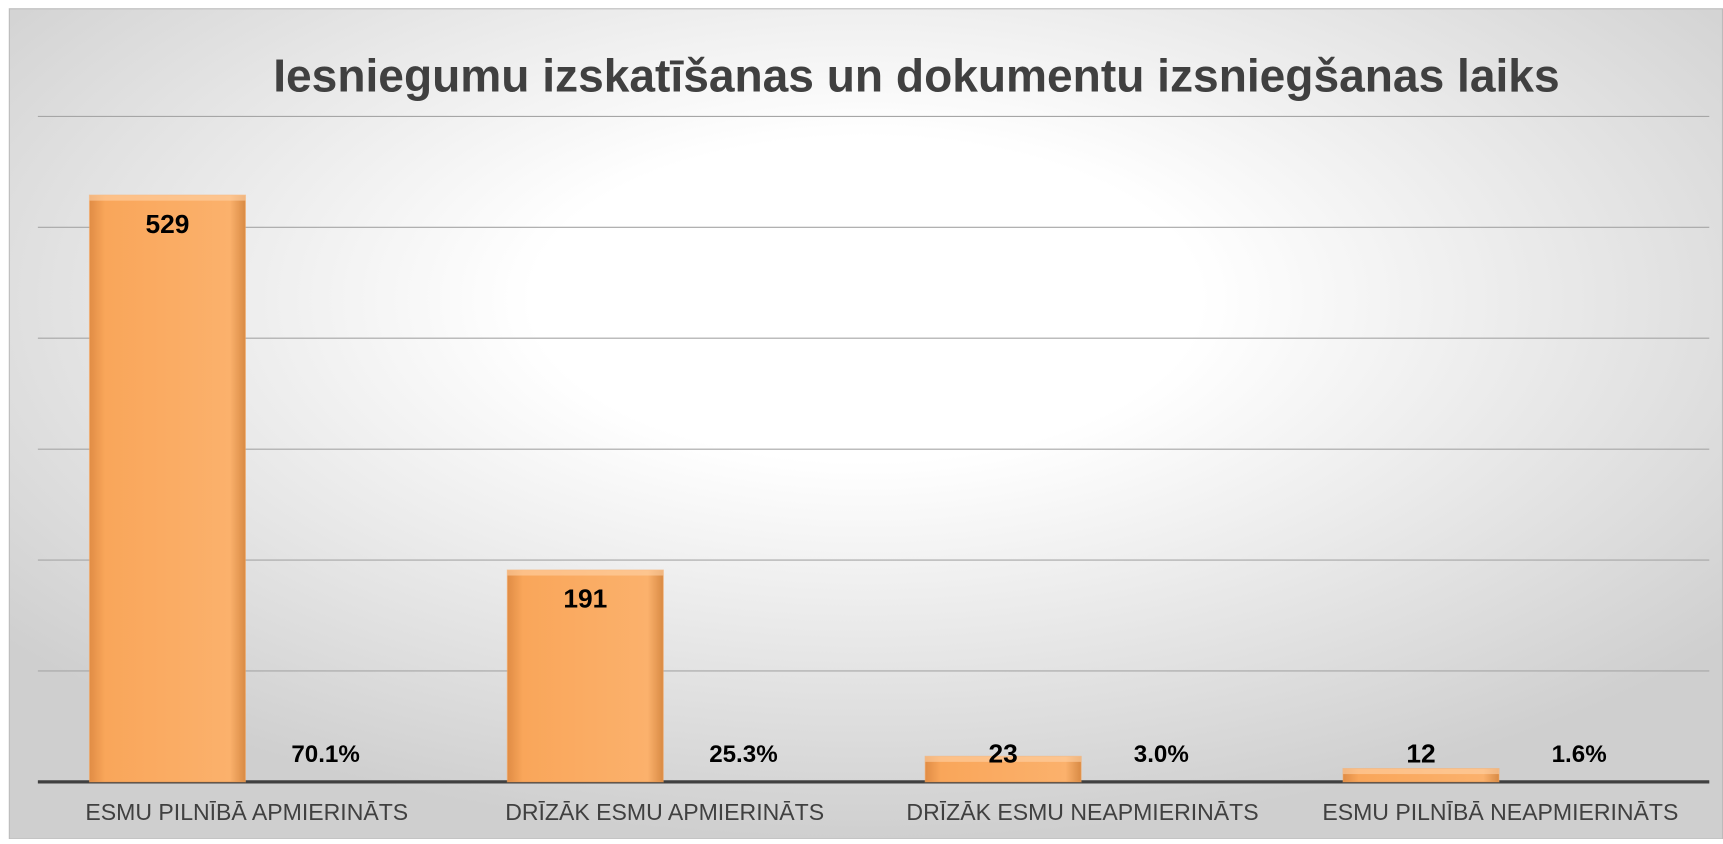  I want to click on percent-label: 3.0%, so click(1161, 754).